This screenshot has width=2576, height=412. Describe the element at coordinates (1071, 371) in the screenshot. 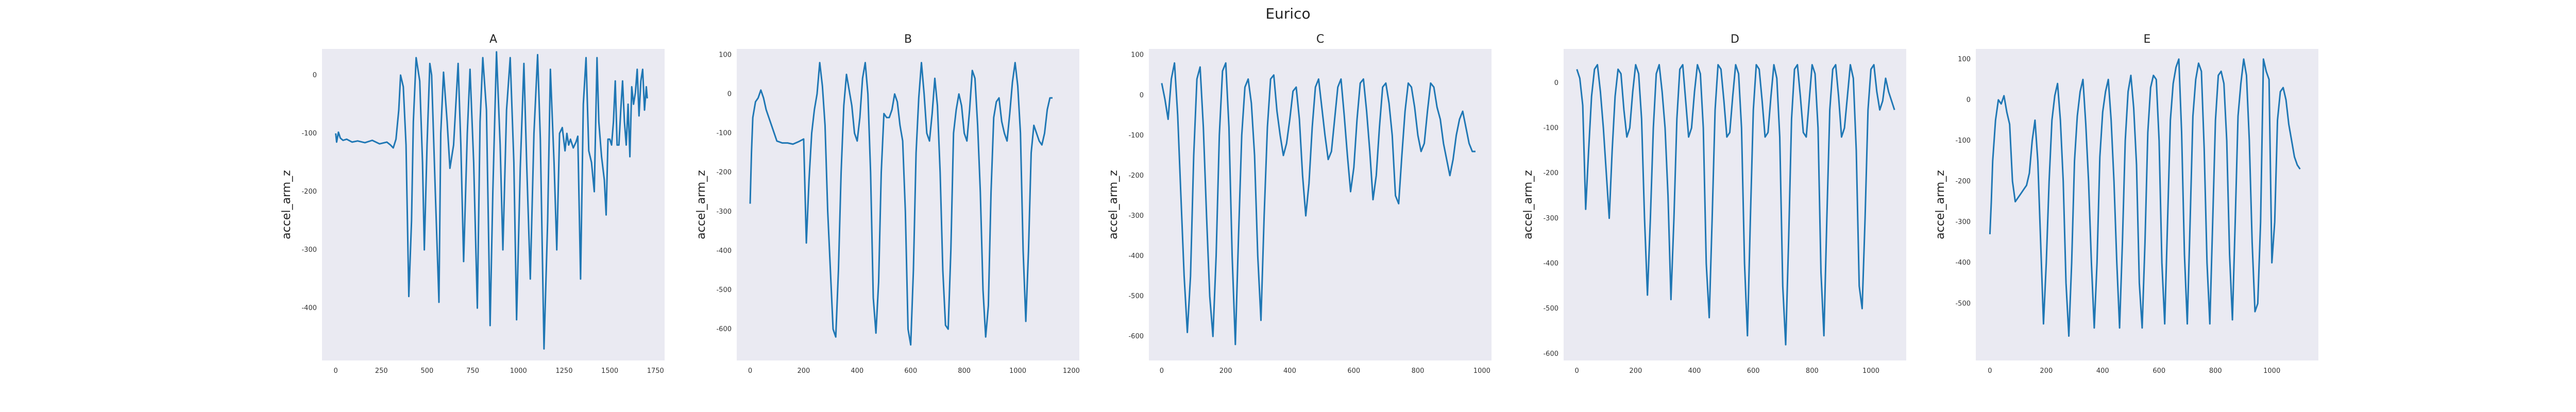

I see `x-tick-label: 1200` at that location.